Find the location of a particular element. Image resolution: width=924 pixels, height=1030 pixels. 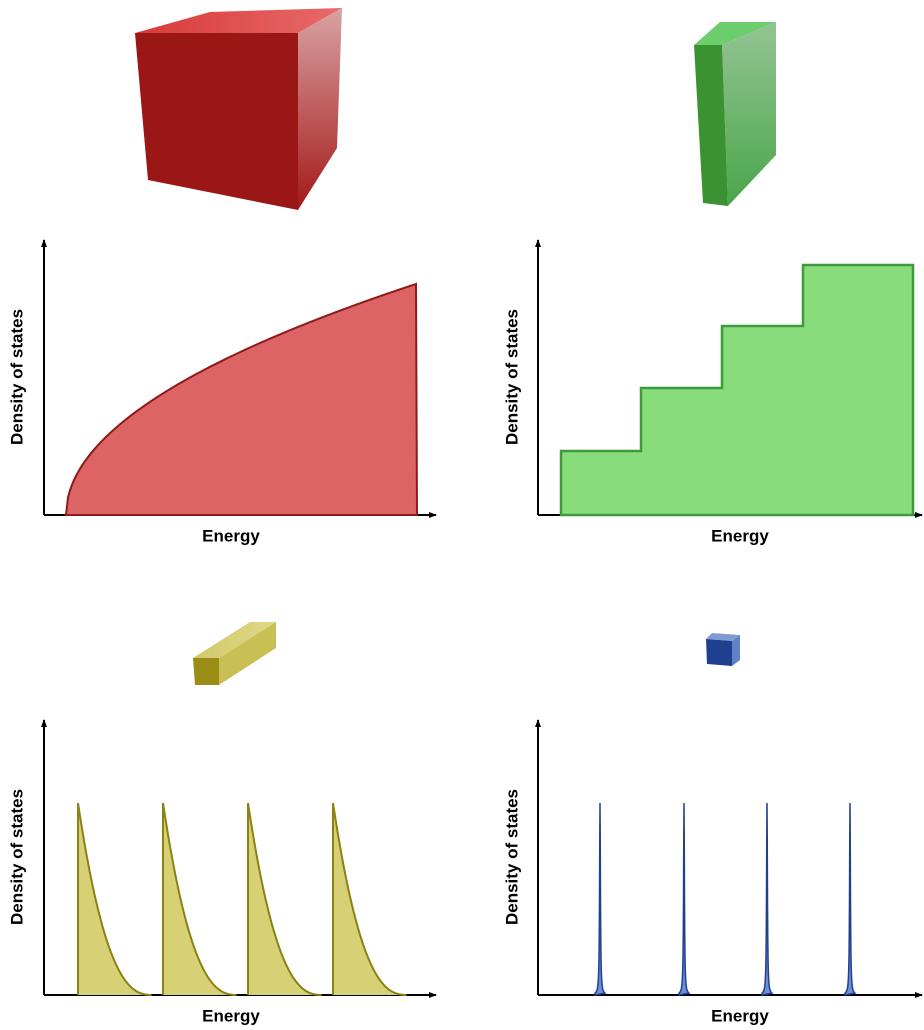

bulk-cube is located at coordinates (238, 109).